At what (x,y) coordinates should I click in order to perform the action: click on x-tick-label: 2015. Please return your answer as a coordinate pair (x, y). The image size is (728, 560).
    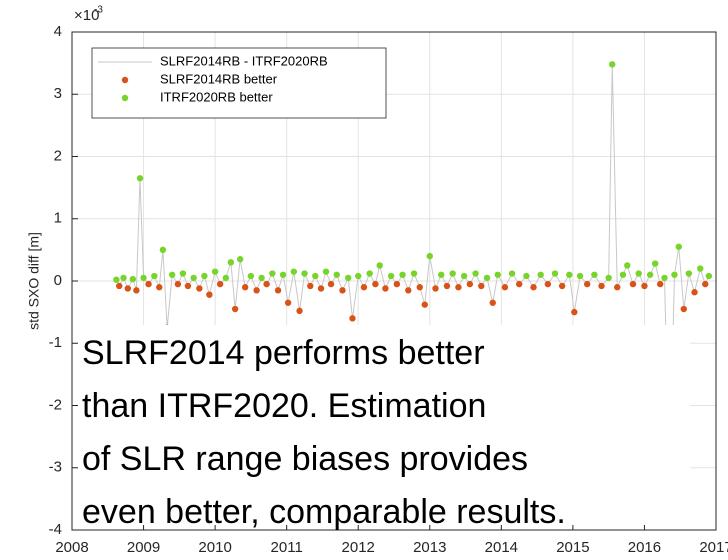
    Looking at the image, I should click on (572, 547).